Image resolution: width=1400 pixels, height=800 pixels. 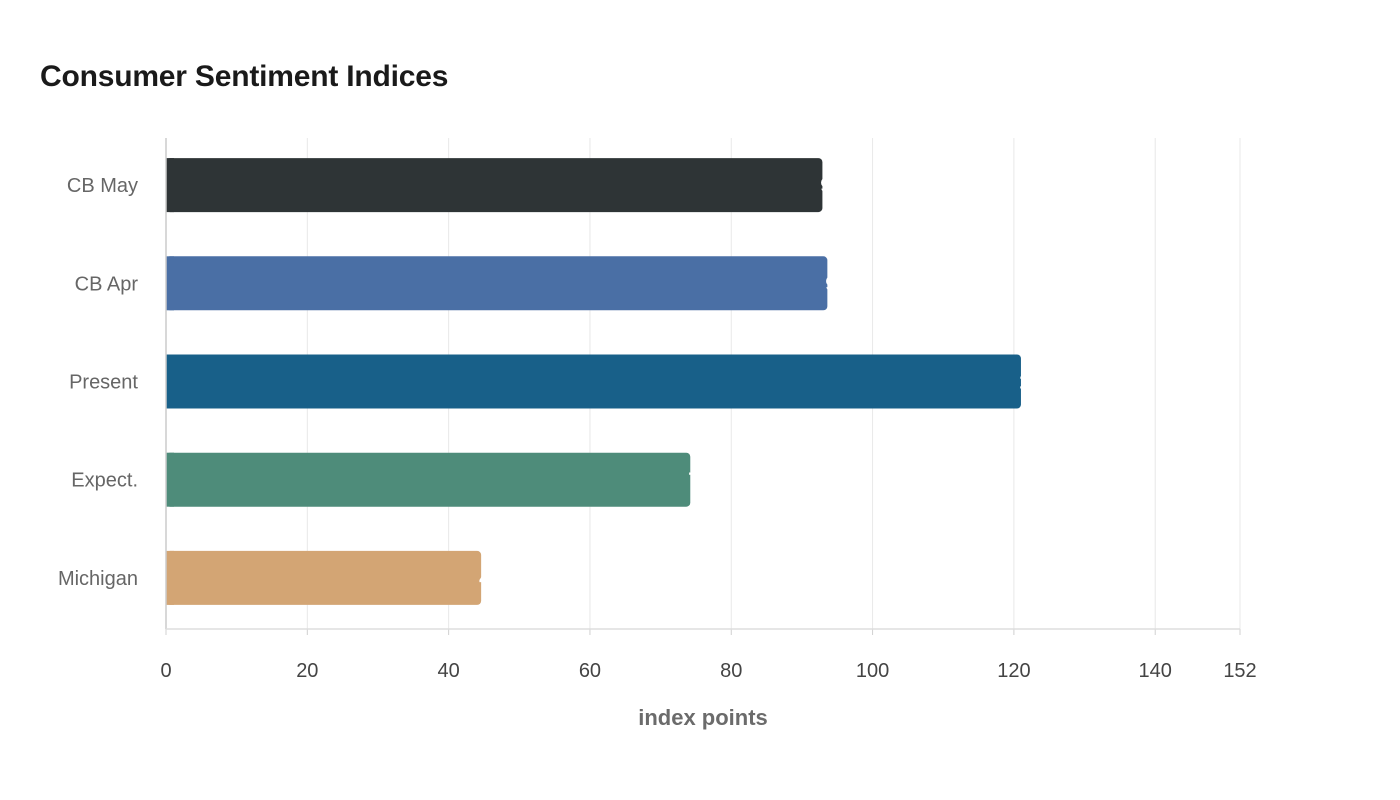 I want to click on chart-title: Consumer Sentiment Indices, so click(x=244, y=76).